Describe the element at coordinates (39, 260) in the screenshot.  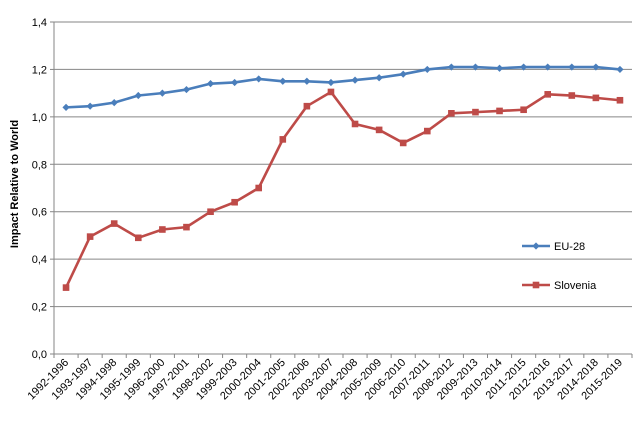
I see `y-tick-label: 0,4` at that location.